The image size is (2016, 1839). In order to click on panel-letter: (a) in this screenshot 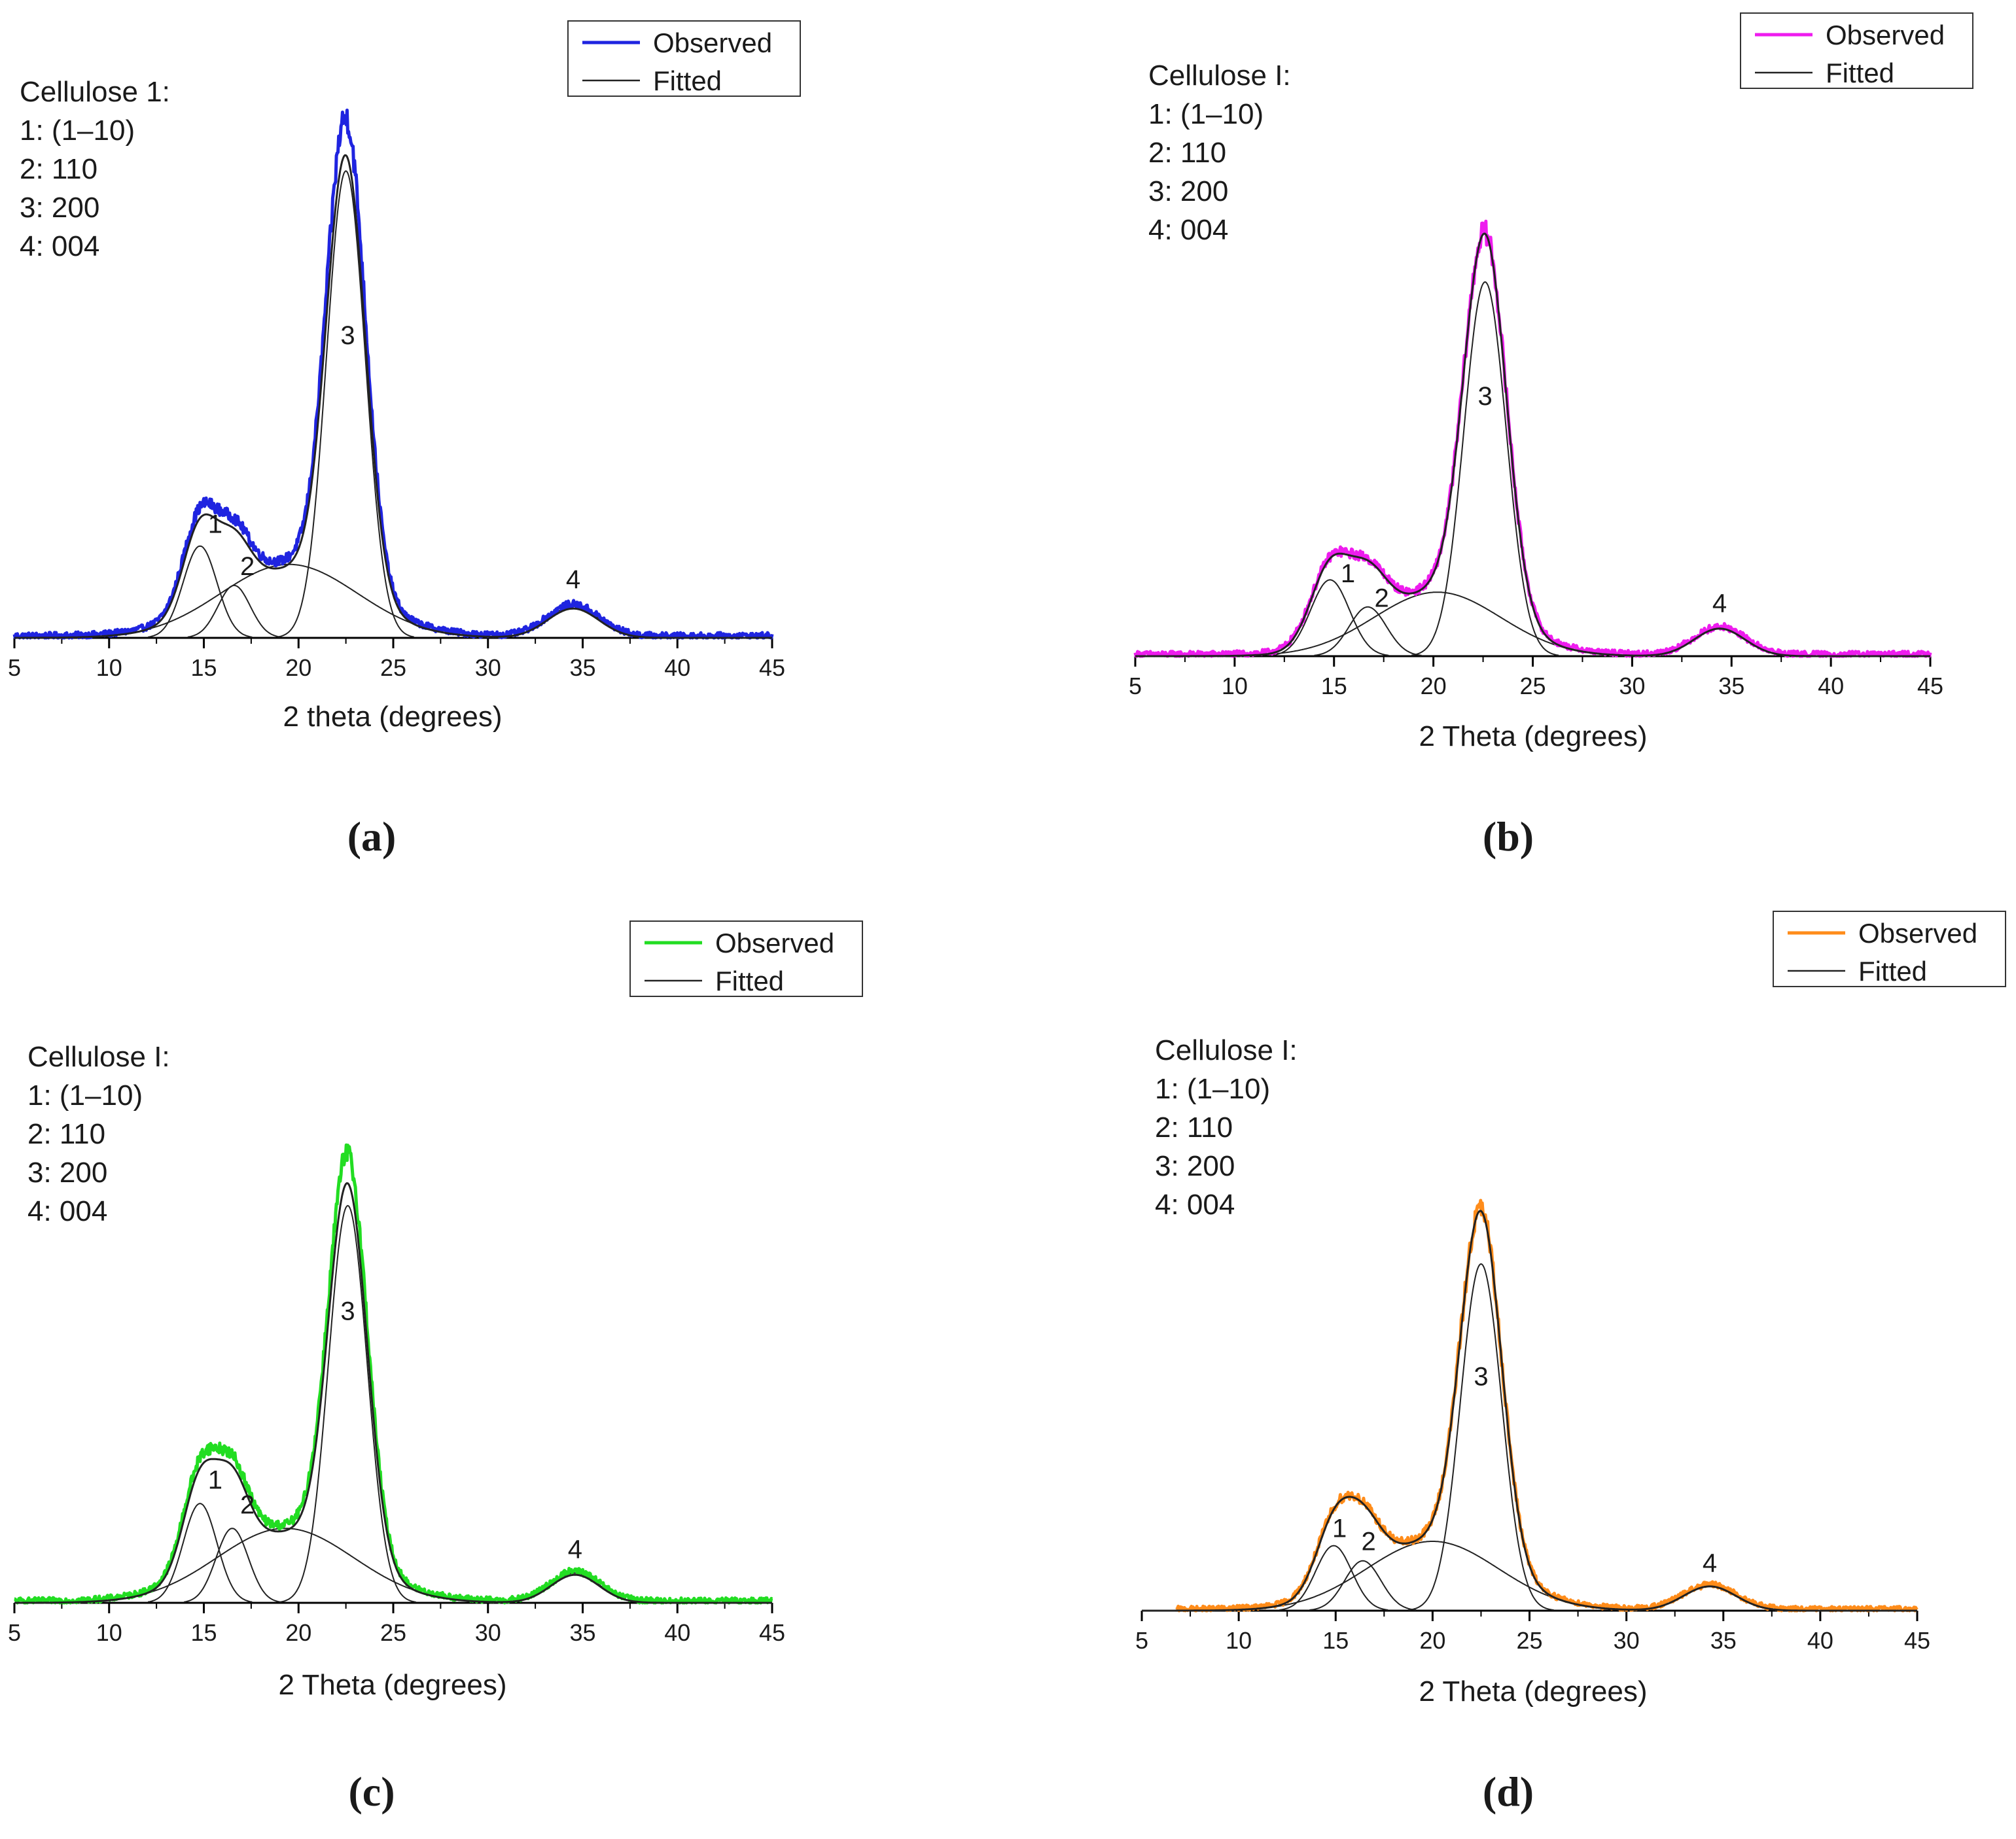, I will do `click(372, 837)`.